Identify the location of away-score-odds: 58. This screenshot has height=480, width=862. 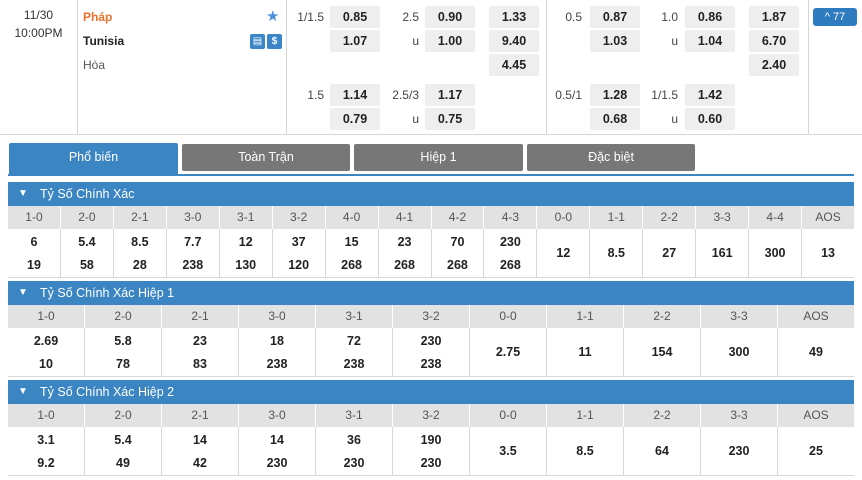
(86, 265).